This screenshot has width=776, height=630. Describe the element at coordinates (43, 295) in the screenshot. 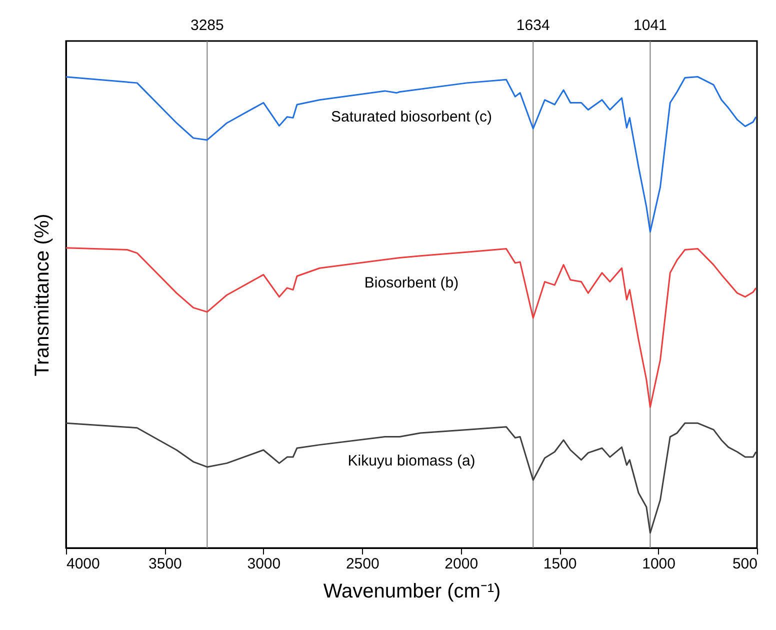

I see `y-axis-title: Transmittance (%)` at that location.